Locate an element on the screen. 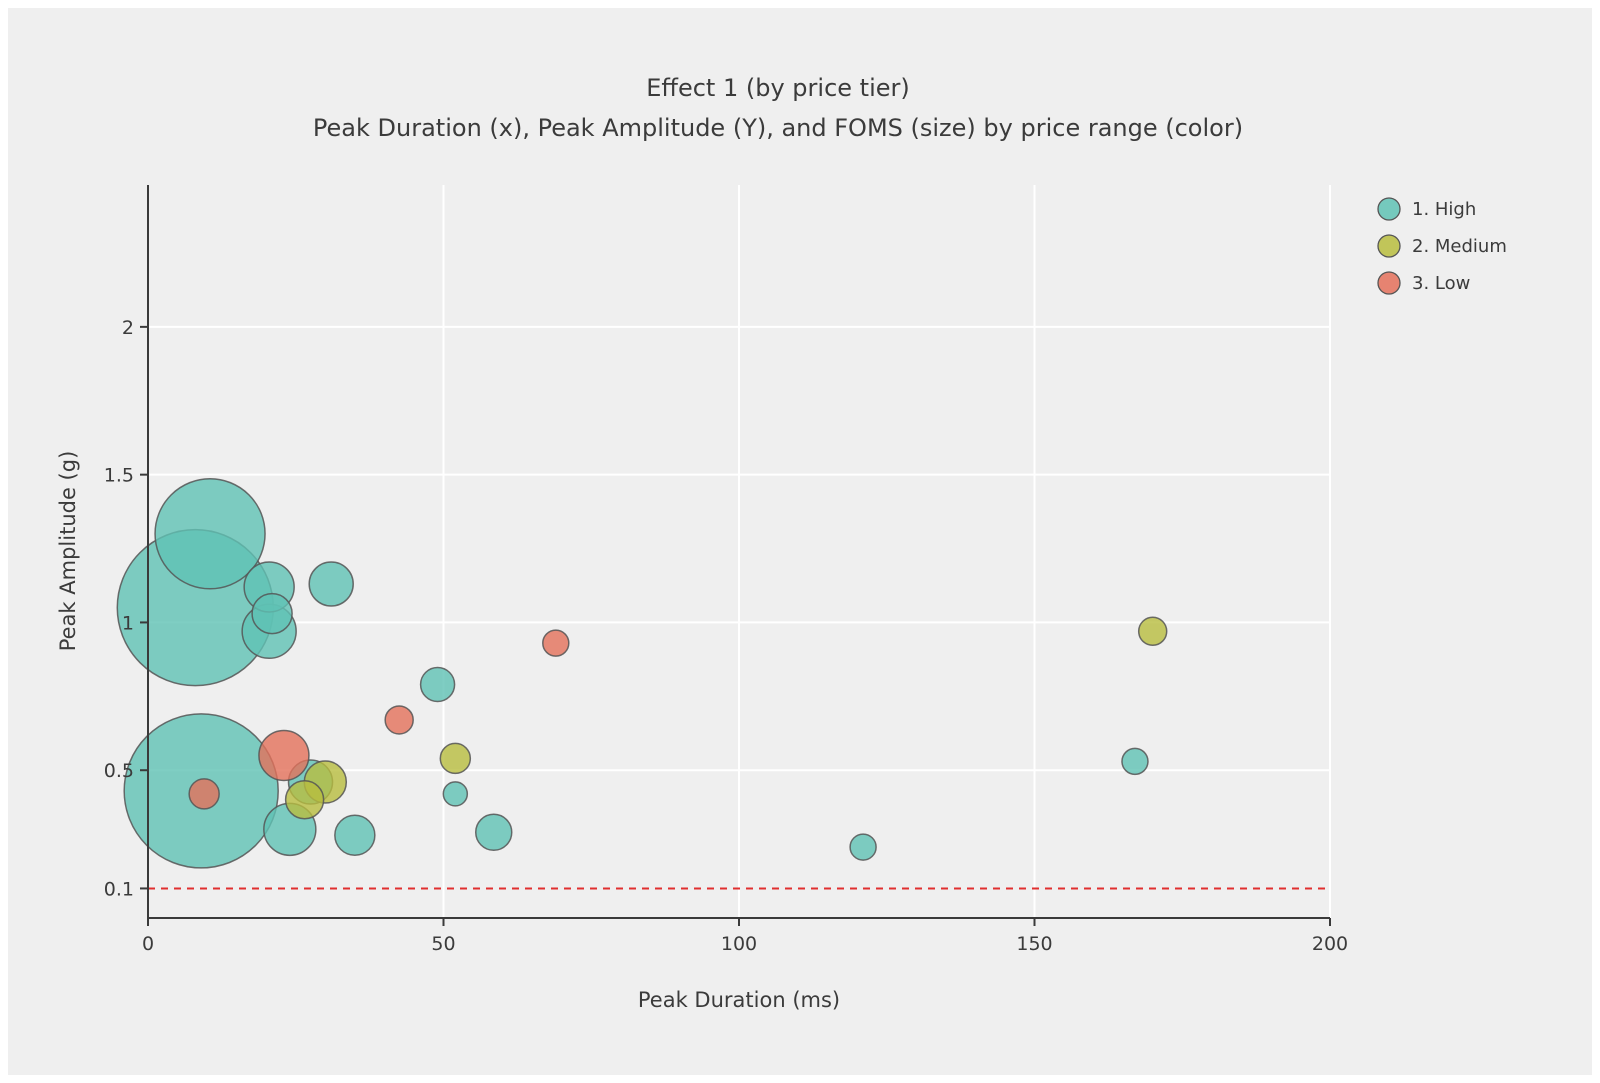  legend-label: 1. High is located at coordinates (1444, 209).